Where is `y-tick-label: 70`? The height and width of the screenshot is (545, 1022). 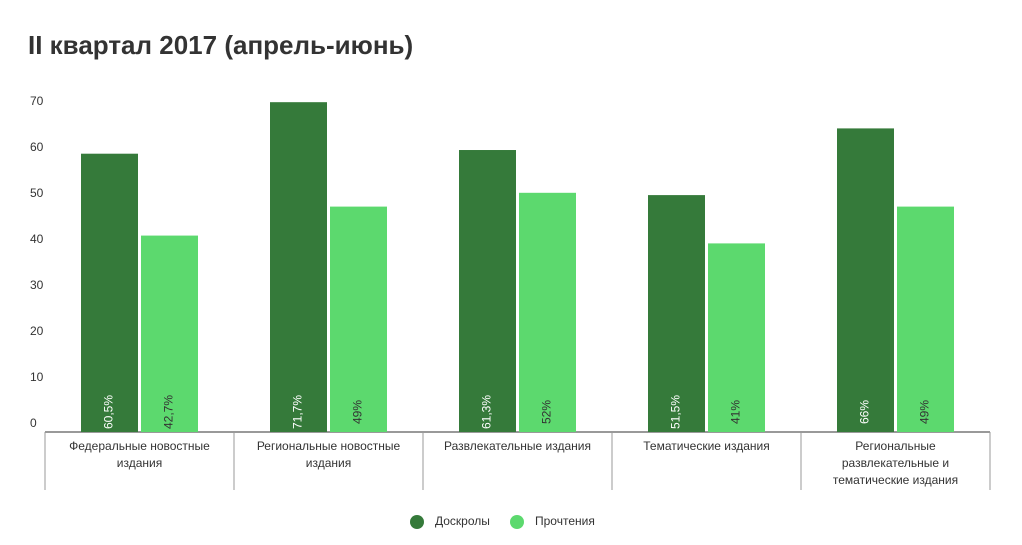 y-tick-label: 70 is located at coordinates (37, 101).